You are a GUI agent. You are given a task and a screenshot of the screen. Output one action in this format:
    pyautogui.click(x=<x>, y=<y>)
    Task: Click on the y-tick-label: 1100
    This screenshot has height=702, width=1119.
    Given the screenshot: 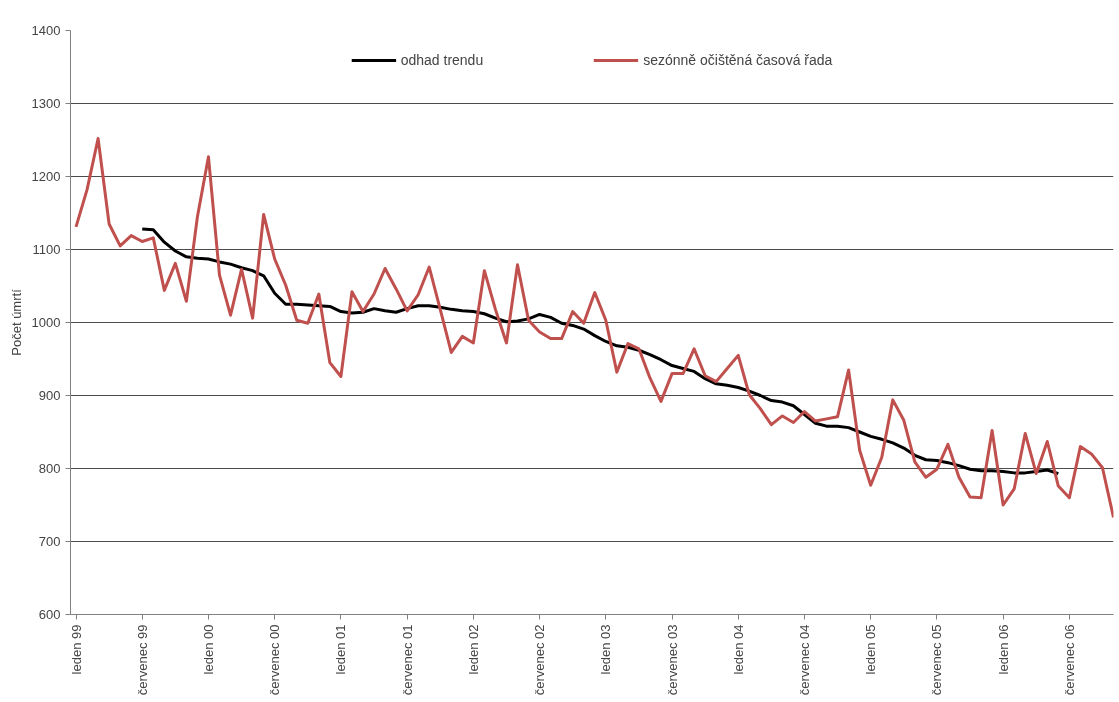 What is the action you would take?
    pyautogui.click(x=46, y=249)
    